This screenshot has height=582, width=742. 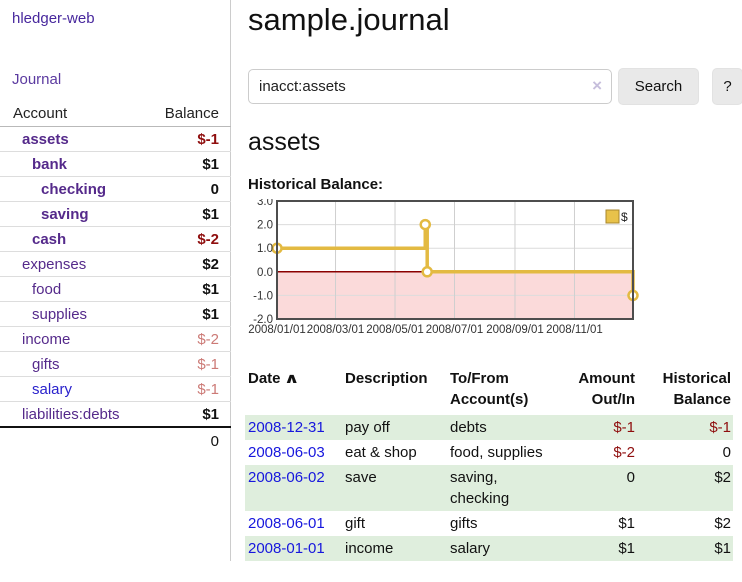 I want to click on transaction-date-link: 2008-06-03, so click(x=286, y=452).